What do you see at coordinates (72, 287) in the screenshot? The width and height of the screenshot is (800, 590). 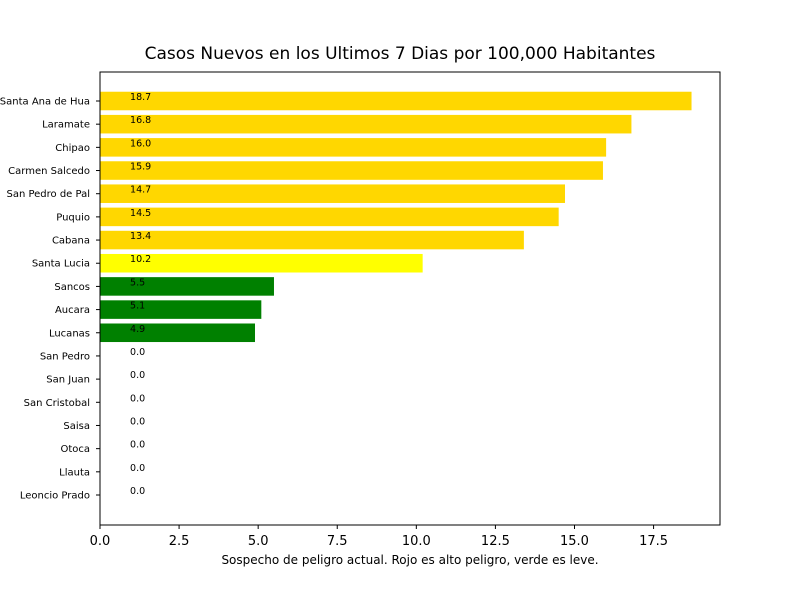 I see `y-tick-label: Sancos` at bounding box center [72, 287].